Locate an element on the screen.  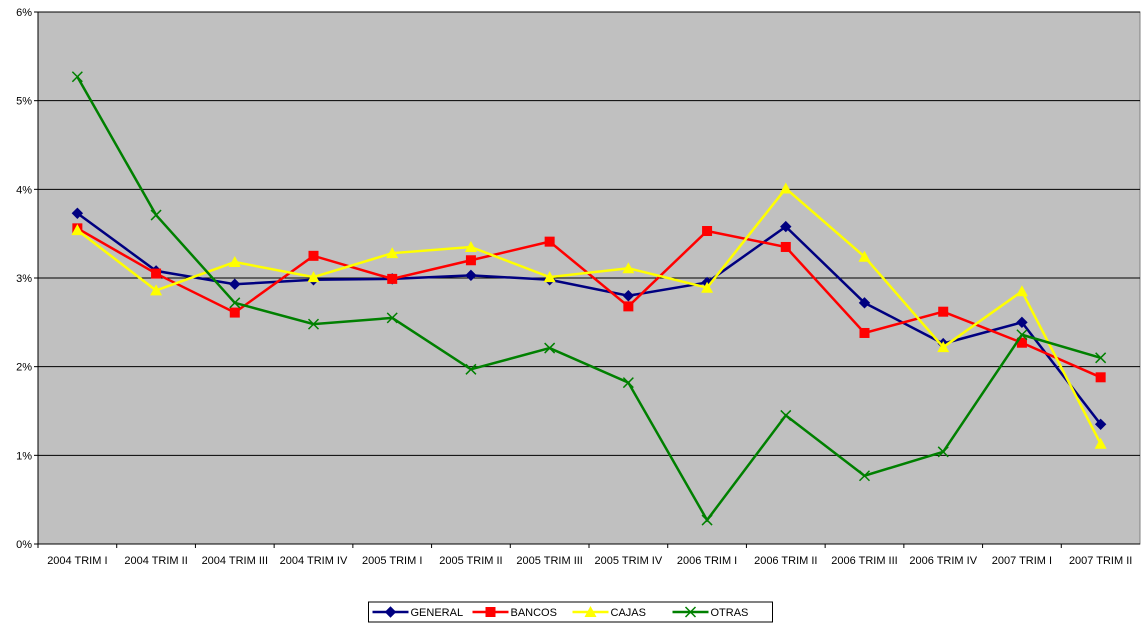
x-tick-label: 2005 TRIM I is located at coordinates (392, 561).